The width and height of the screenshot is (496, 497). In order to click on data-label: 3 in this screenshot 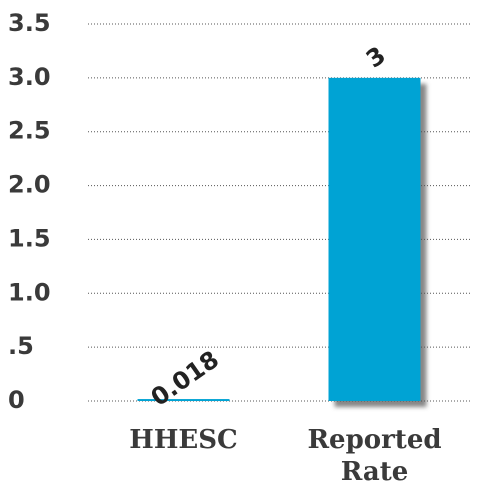, I will do `click(376, 57)`.